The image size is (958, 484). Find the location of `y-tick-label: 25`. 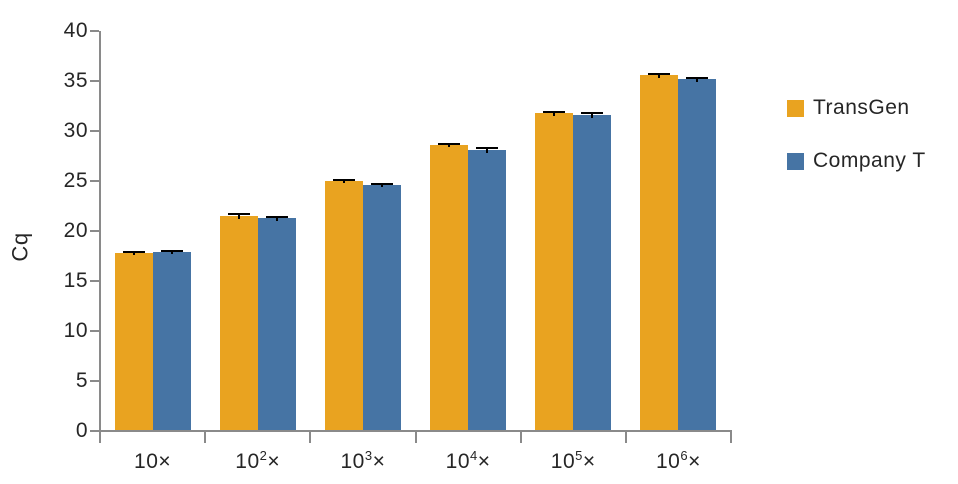

y-tick-label: 25 is located at coordinates (75, 180).